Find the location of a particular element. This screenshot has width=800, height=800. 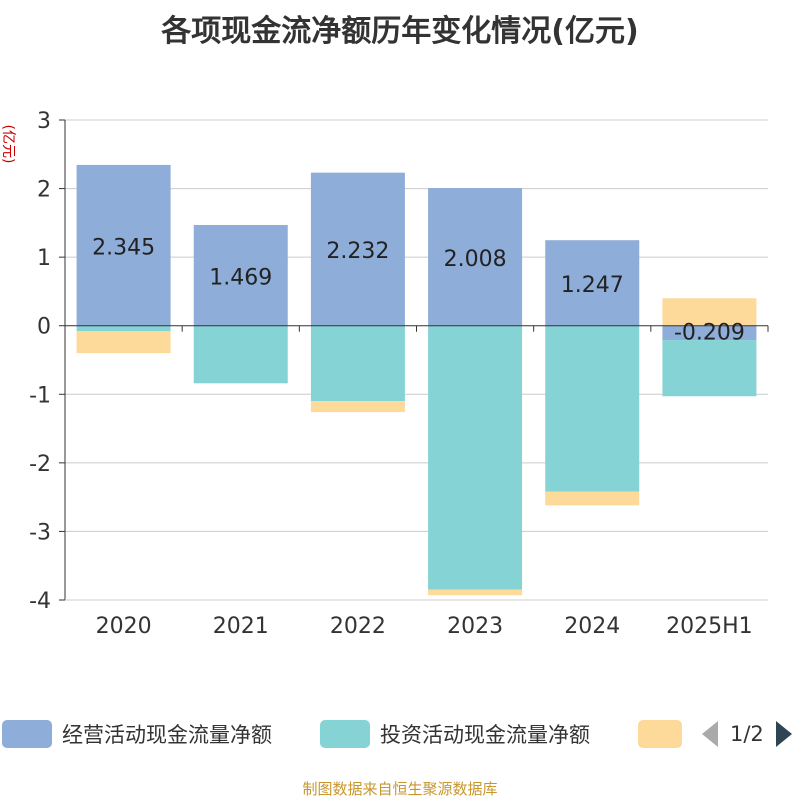

x-tick-label: 2020 is located at coordinates (124, 626).